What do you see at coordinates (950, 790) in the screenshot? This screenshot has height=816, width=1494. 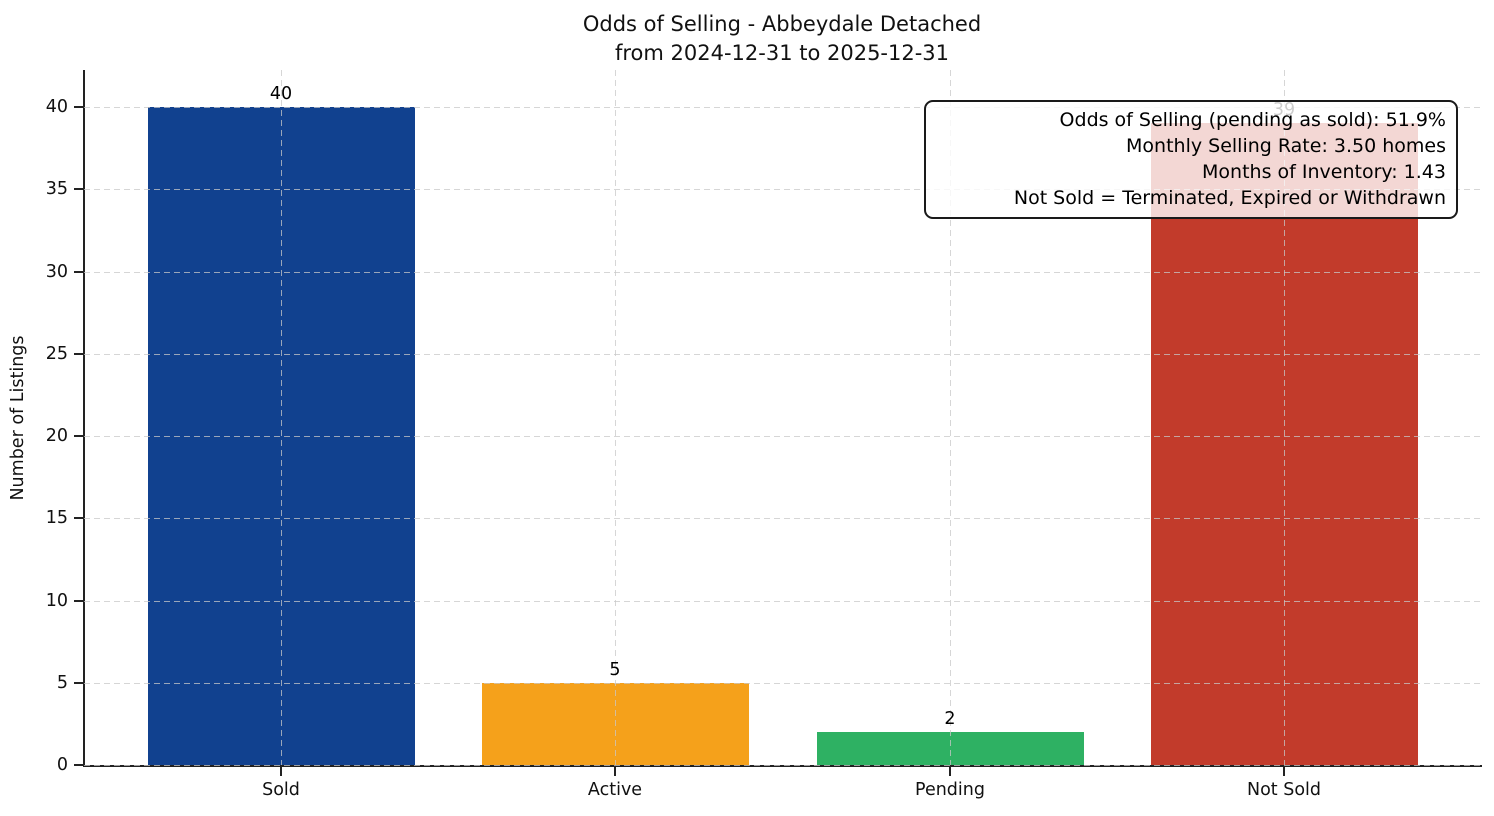 I see `x-tick-label-pending: Pending` at bounding box center [950, 790].